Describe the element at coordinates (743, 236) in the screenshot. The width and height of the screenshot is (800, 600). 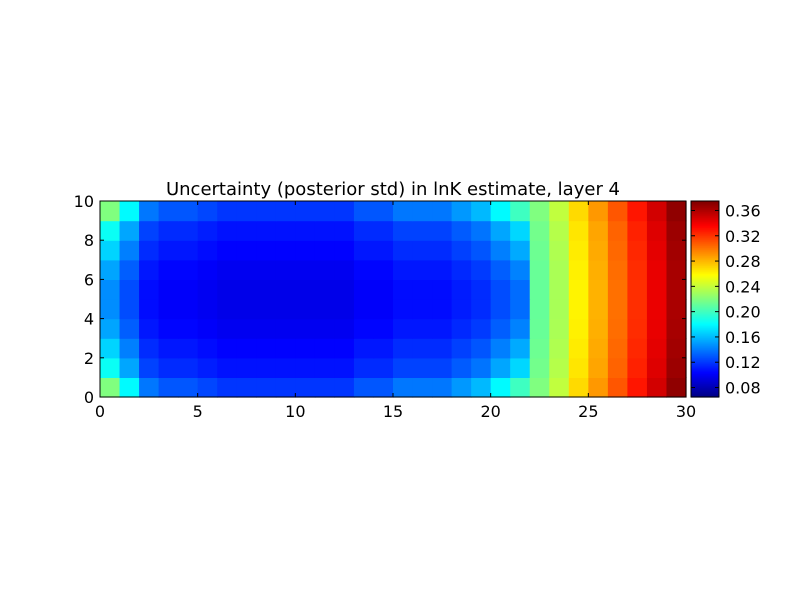
I see `colorbar-tick-label: 0.32` at that location.